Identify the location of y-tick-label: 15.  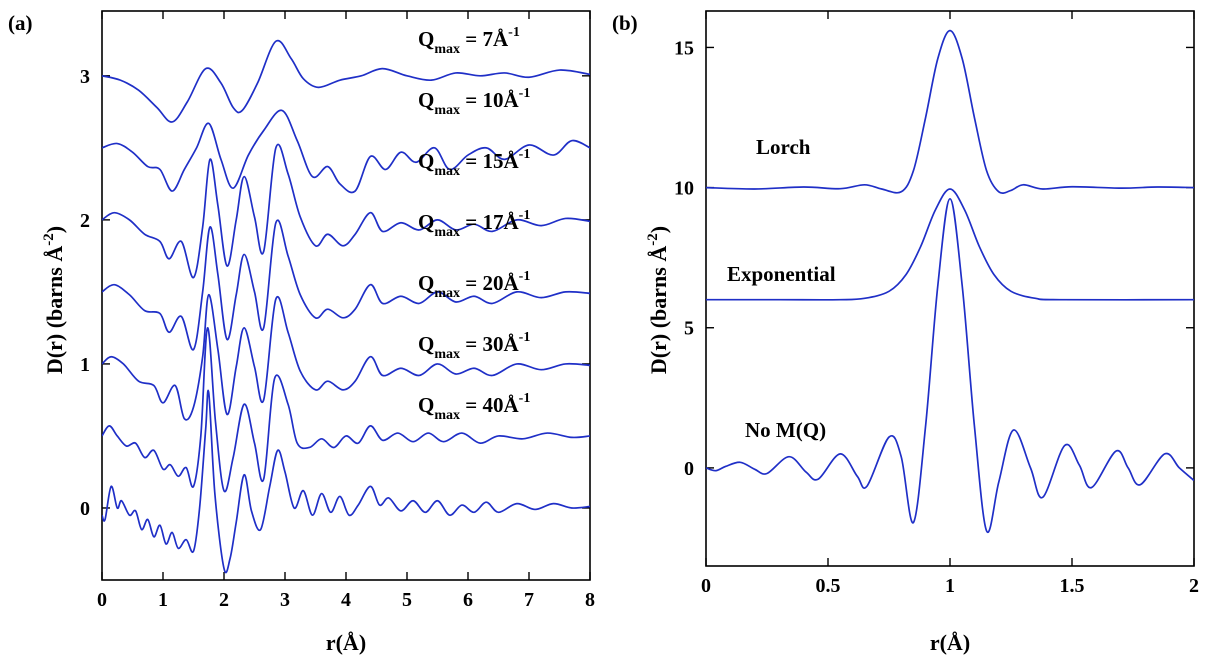
(684, 48).